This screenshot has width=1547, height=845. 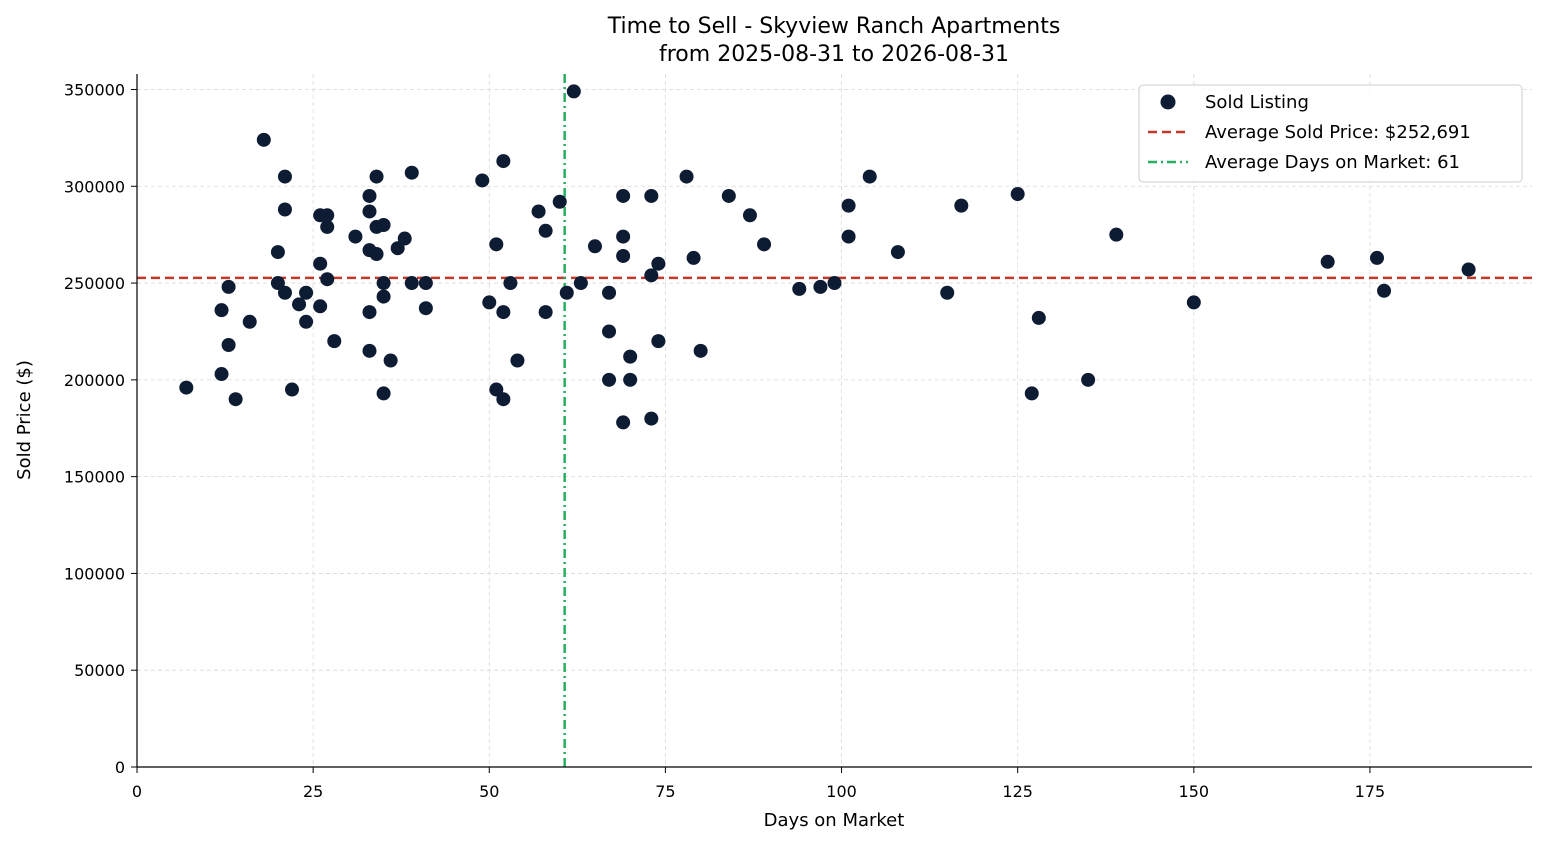 I want to click on legend-label-avg-days: Average Days on Market: 61, so click(x=1332, y=162).